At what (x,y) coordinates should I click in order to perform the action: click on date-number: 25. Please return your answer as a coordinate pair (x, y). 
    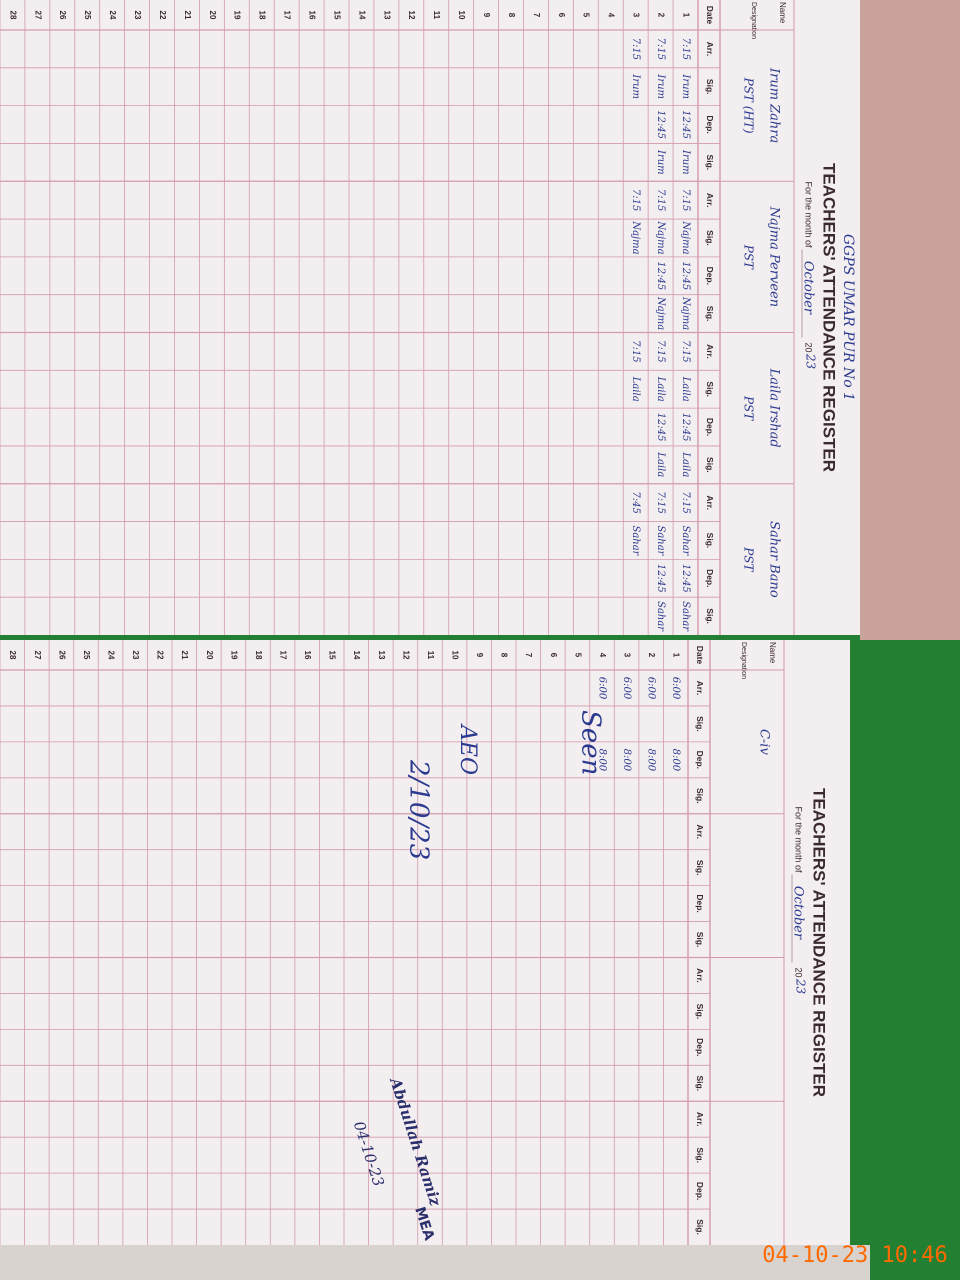
    Looking at the image, I should click on (86, 655).